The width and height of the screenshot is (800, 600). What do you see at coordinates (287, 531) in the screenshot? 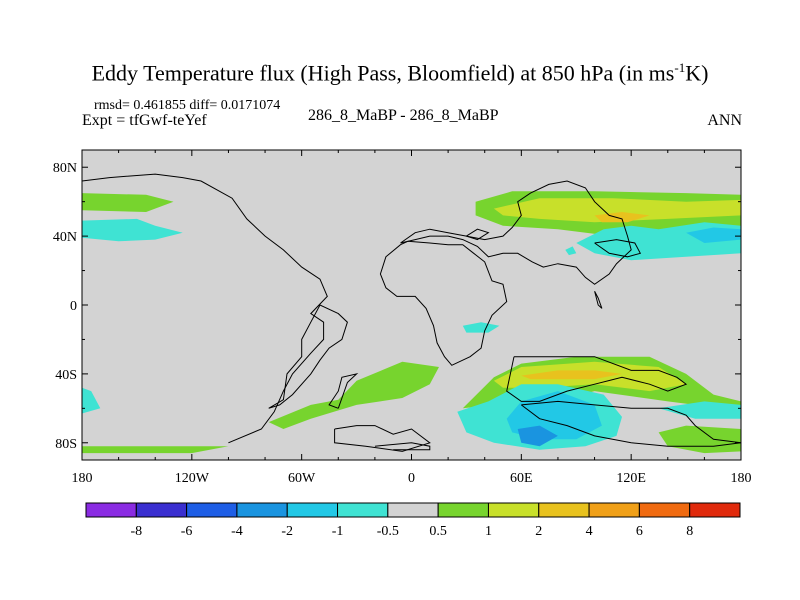
I see `colorbar-label: -2` at bounding box center [287, 531].